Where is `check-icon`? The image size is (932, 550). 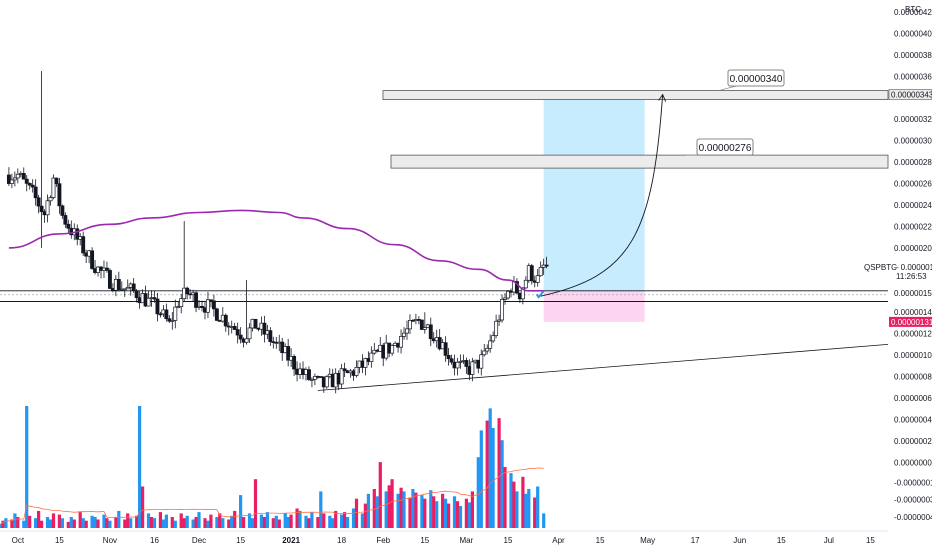 check-icon is located at coordinates (540, 294).